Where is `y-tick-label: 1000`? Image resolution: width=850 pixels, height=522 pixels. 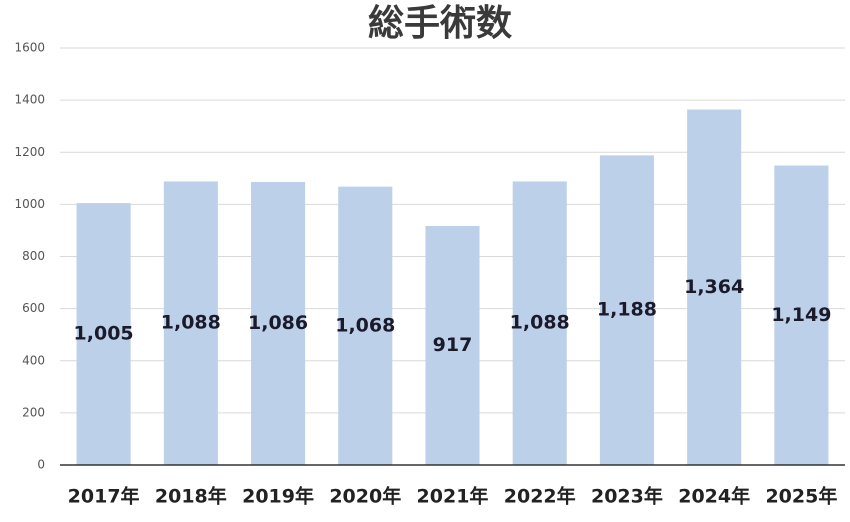
y-tick-label: 1000 is located at coordinates (29, 204).